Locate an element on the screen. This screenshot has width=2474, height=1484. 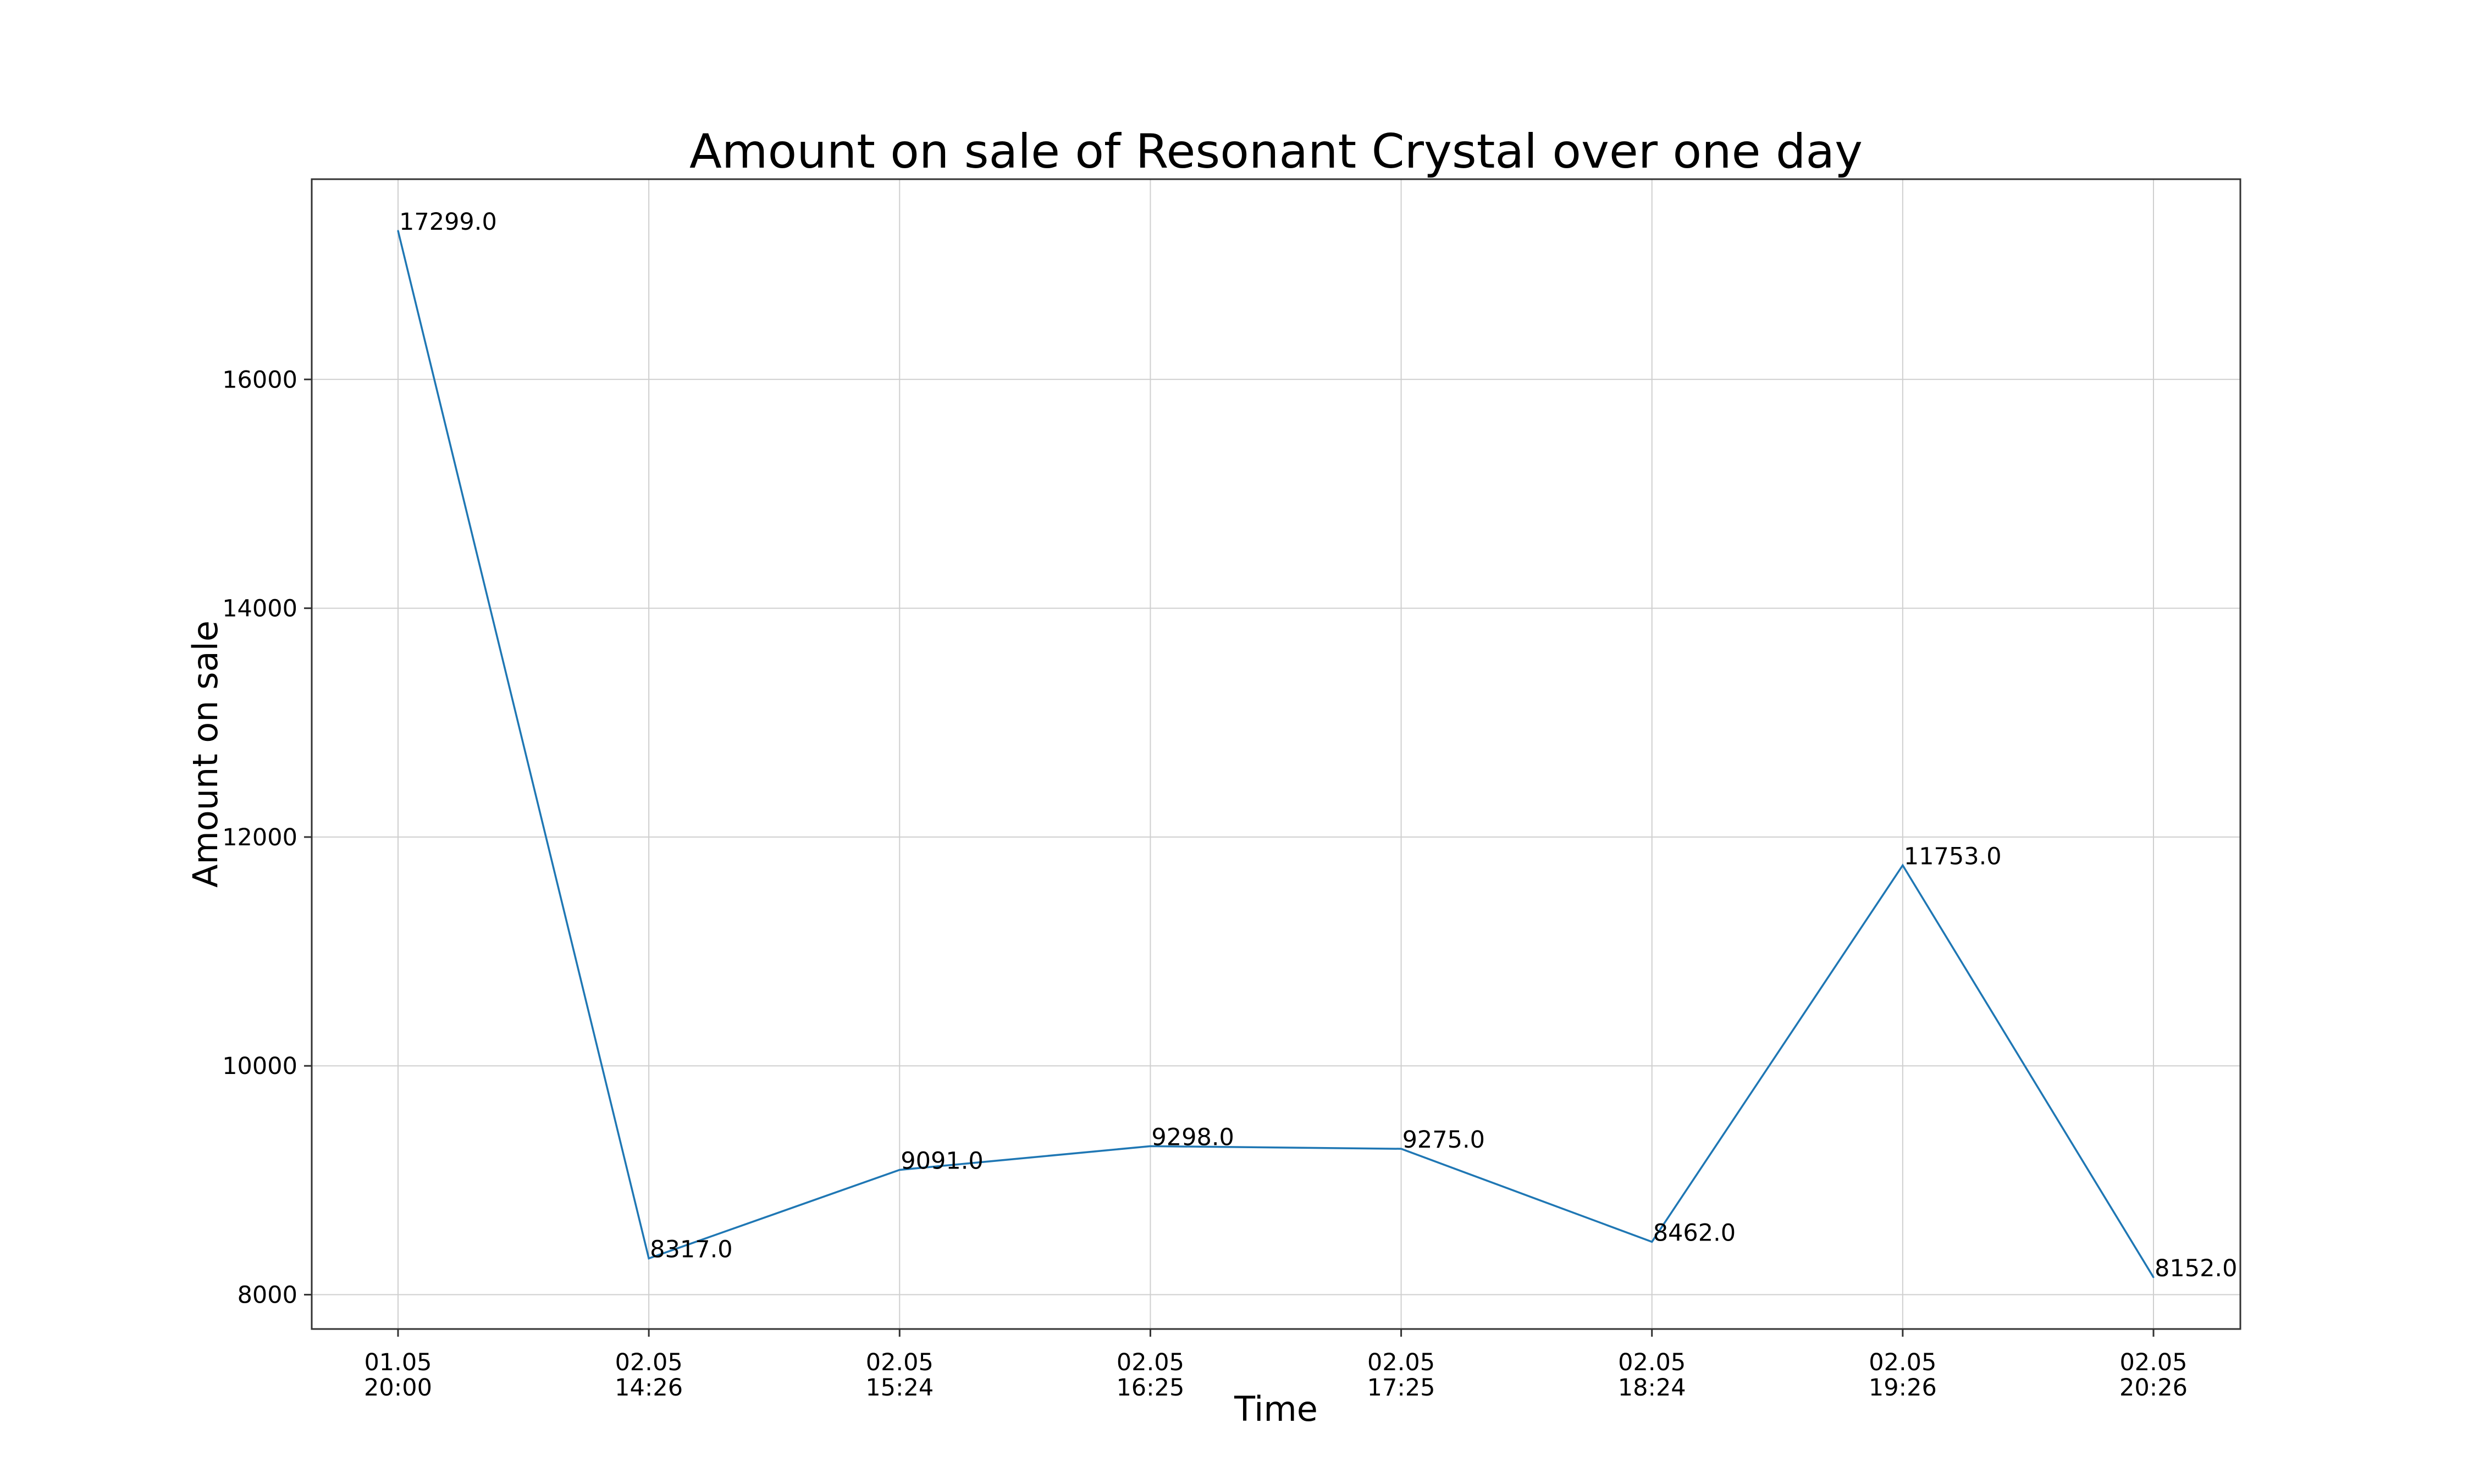
x-tick-label: 02.05 14:26 is located at coordinates (649, 1375).